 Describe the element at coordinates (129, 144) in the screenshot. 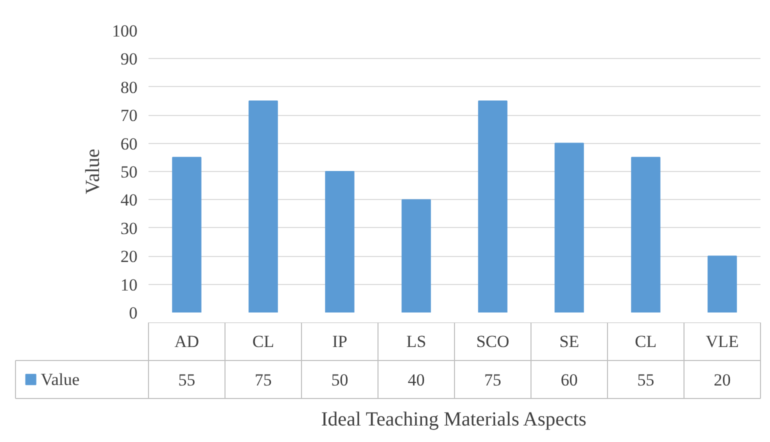

I see `y-tick-label: 60` at that location.